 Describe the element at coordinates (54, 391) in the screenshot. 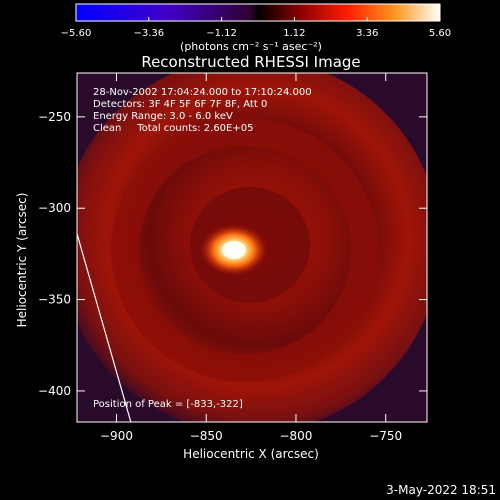

I see `y-tick-label: −400` at that location.